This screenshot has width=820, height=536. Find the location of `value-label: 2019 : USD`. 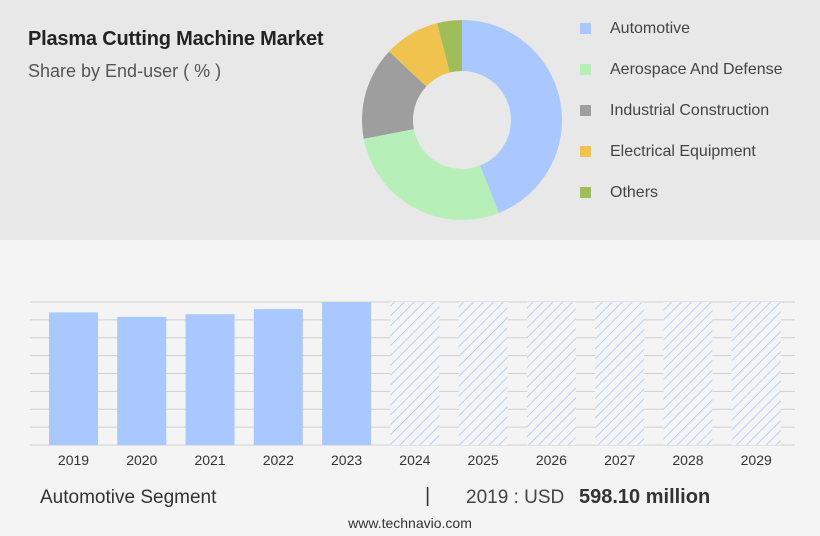

value-label: 2019 : USD is located at coordinates (515, 497).